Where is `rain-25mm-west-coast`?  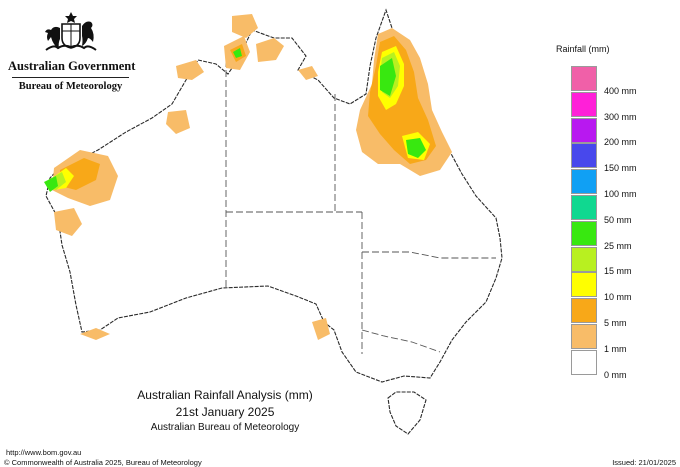
rain-25mm-west-coast is located at coordinates (51, 184).